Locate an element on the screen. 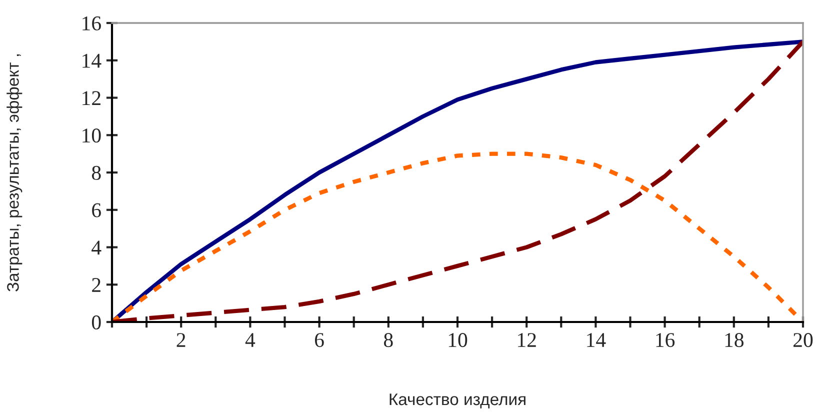 This screenshot has height=419, width=818. x-tick-label: 12 is located at coordinates (527, 340).